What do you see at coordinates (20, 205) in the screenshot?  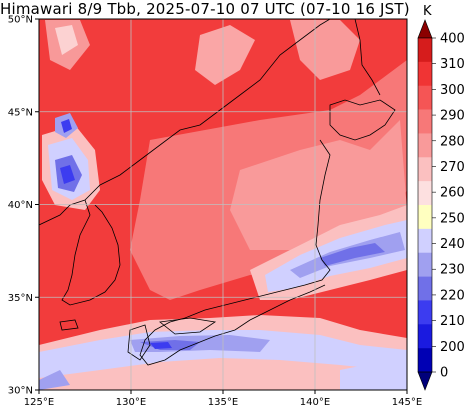 I see `lat-tick-label: 40°N` at bounding box center [20, 205].